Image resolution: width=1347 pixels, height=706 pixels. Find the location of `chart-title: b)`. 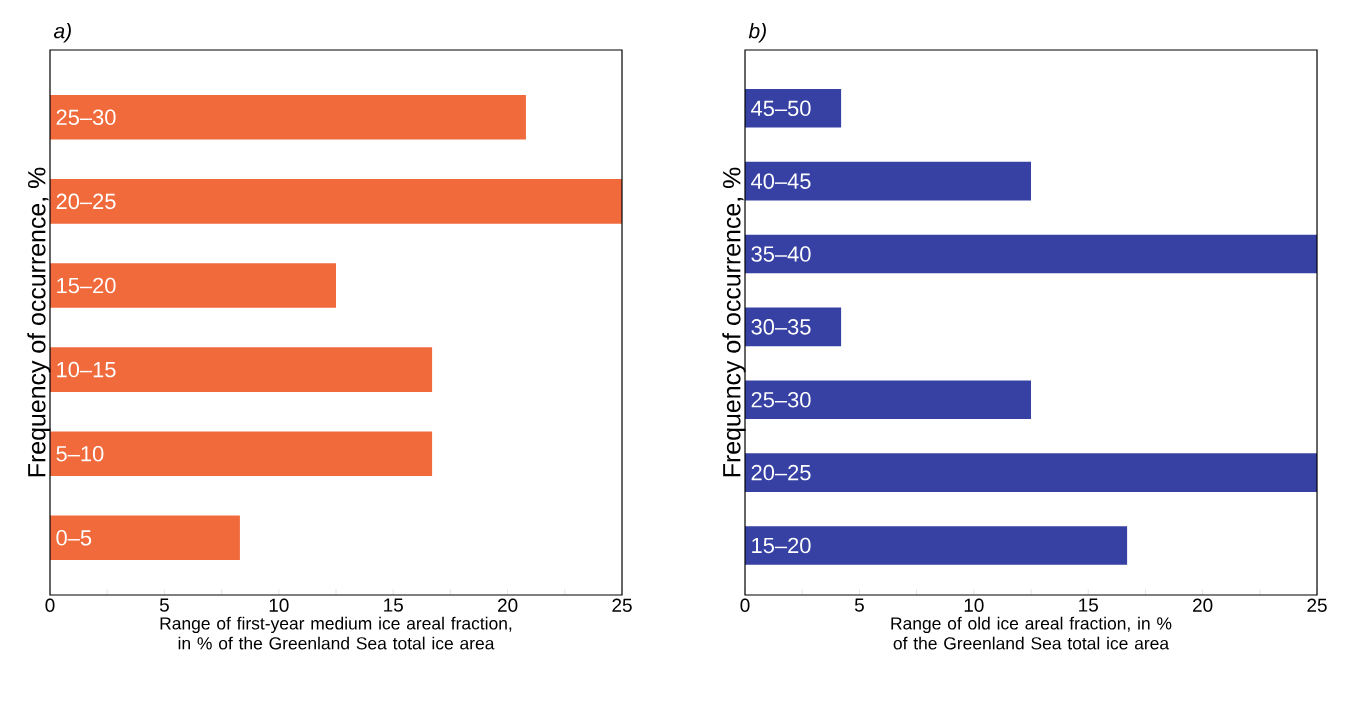

chart-title: b) is located at coordinates (757, 33).